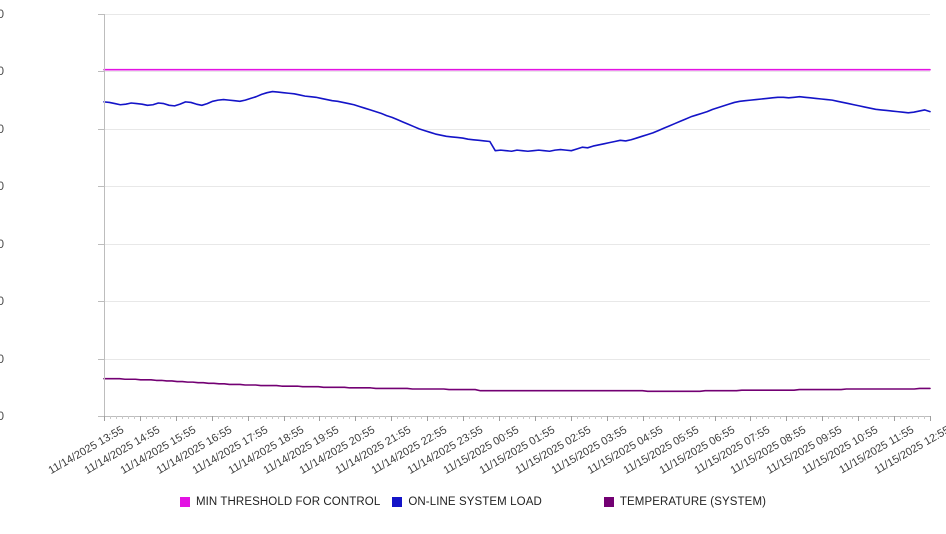 The image size is (946, 534). What do you see at coordinates (2, 301) in the screenshot?
I see `y-axis-tick-label: 200` at bounding box center [2, 301].